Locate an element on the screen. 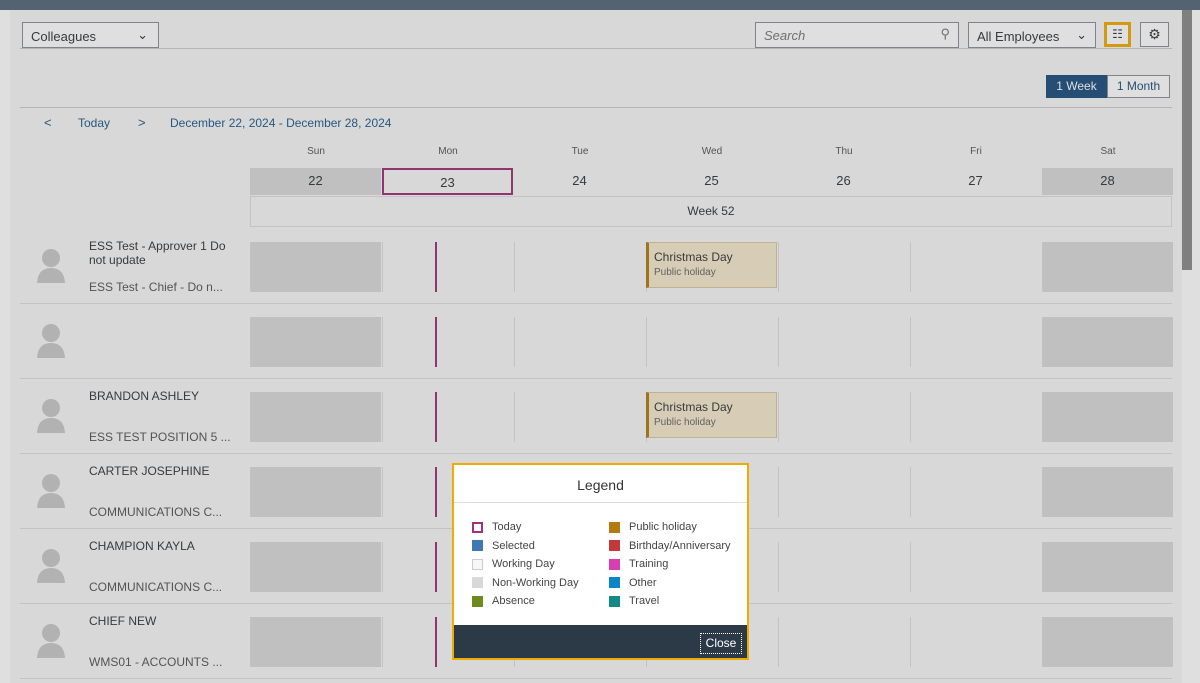 The height and width of the screenshot is (683, 1200). view-select-text: Colleagues is located at coordinates (64, 36).